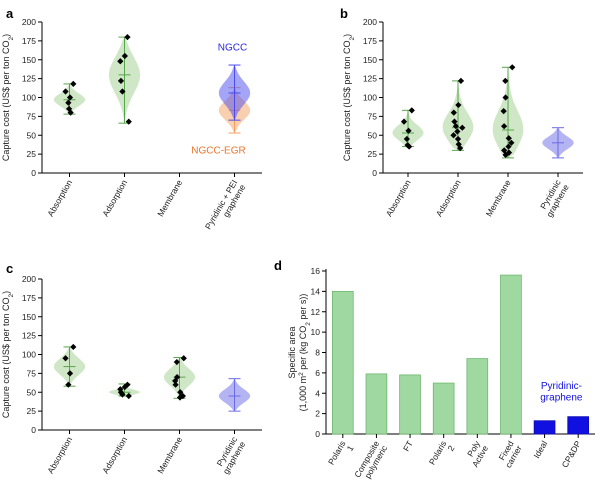 This screenshot has height=497, width=613. Describe the element at coordinates (410, 404) in the screenshot. I see `bar-ft` at that location.